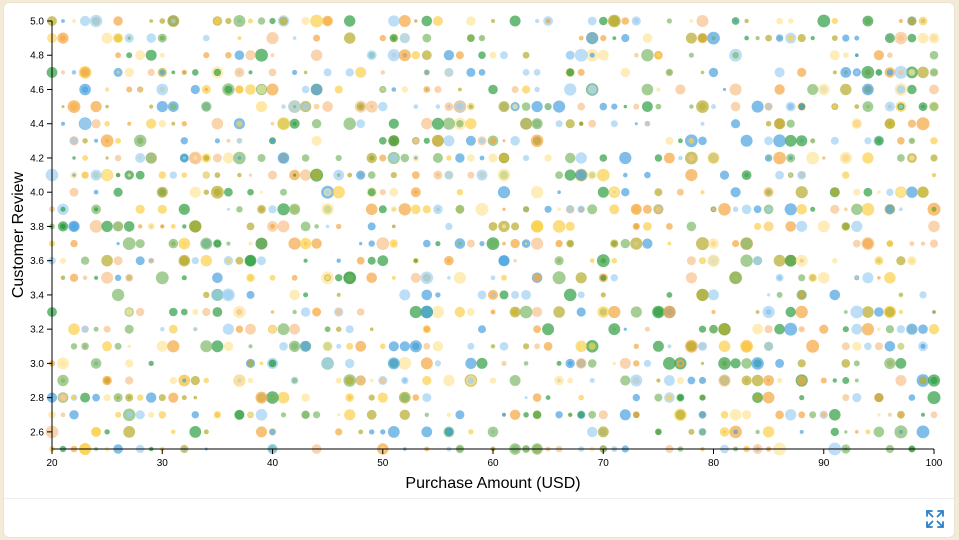 The height and width of the screenshot is (540, 959). Describe the element at coordinates (935, 519) in the screenshot. I see `expand-button` at that location.